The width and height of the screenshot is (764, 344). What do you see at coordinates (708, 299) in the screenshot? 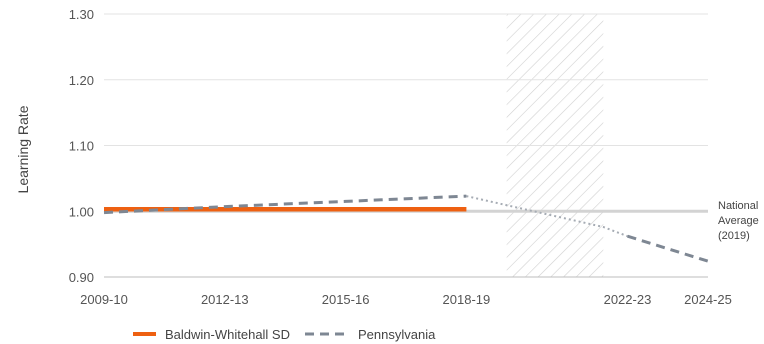
I see `x-tick-label: 2024-25` at bounding box center [708, 299].